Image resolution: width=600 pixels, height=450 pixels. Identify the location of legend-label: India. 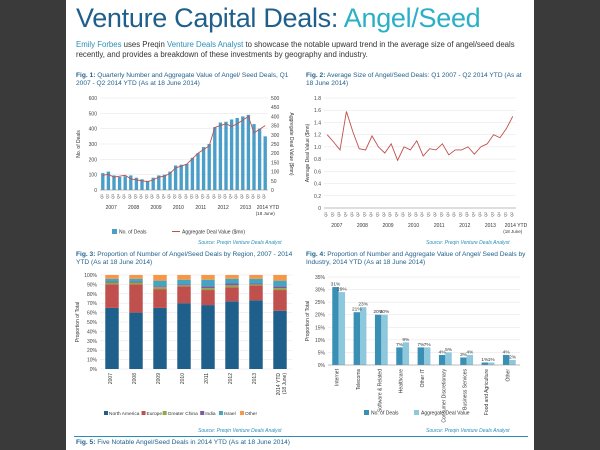
(210, 414).